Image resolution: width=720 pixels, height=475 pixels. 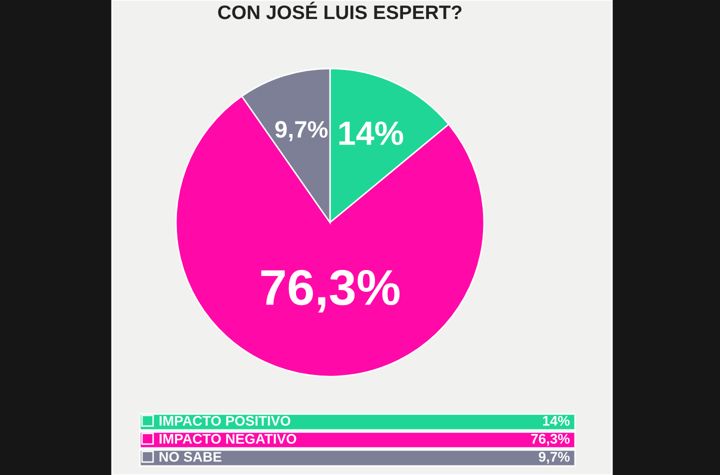 I want to click on text: 14%, so click(x=556, y=421).